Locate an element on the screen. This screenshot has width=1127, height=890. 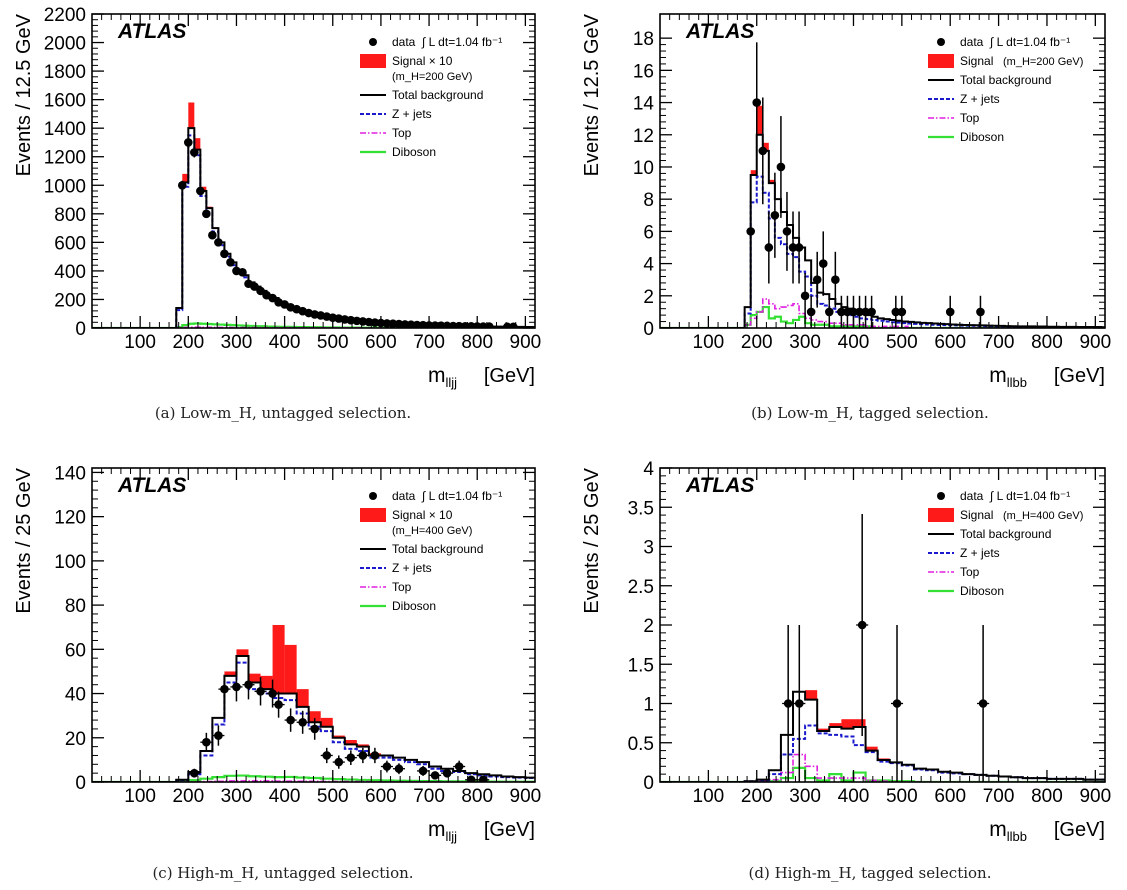
y-axis-title: Events / 25 GeV is located at coordinates (24, 540).